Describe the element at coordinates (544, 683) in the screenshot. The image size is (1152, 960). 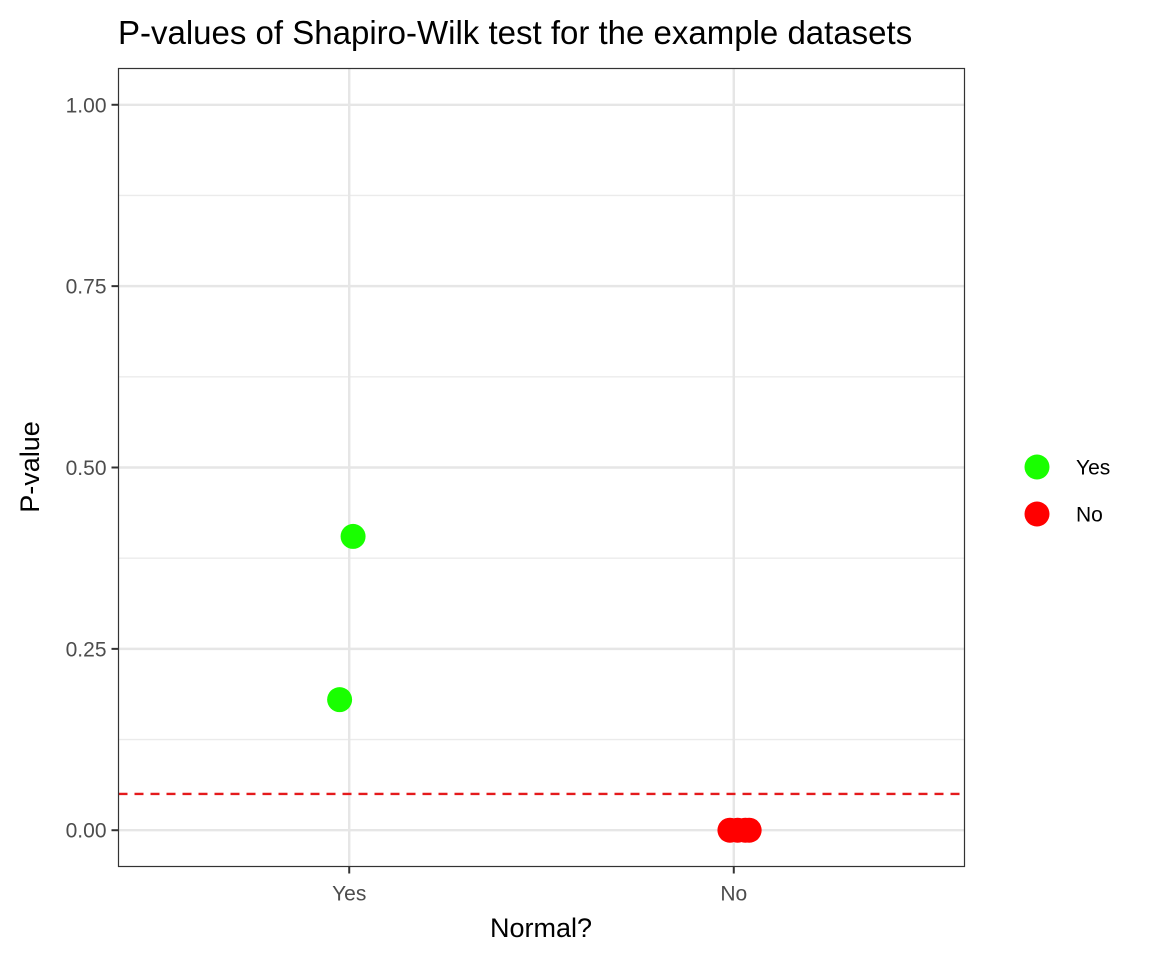
I see `points-layer` at that location.